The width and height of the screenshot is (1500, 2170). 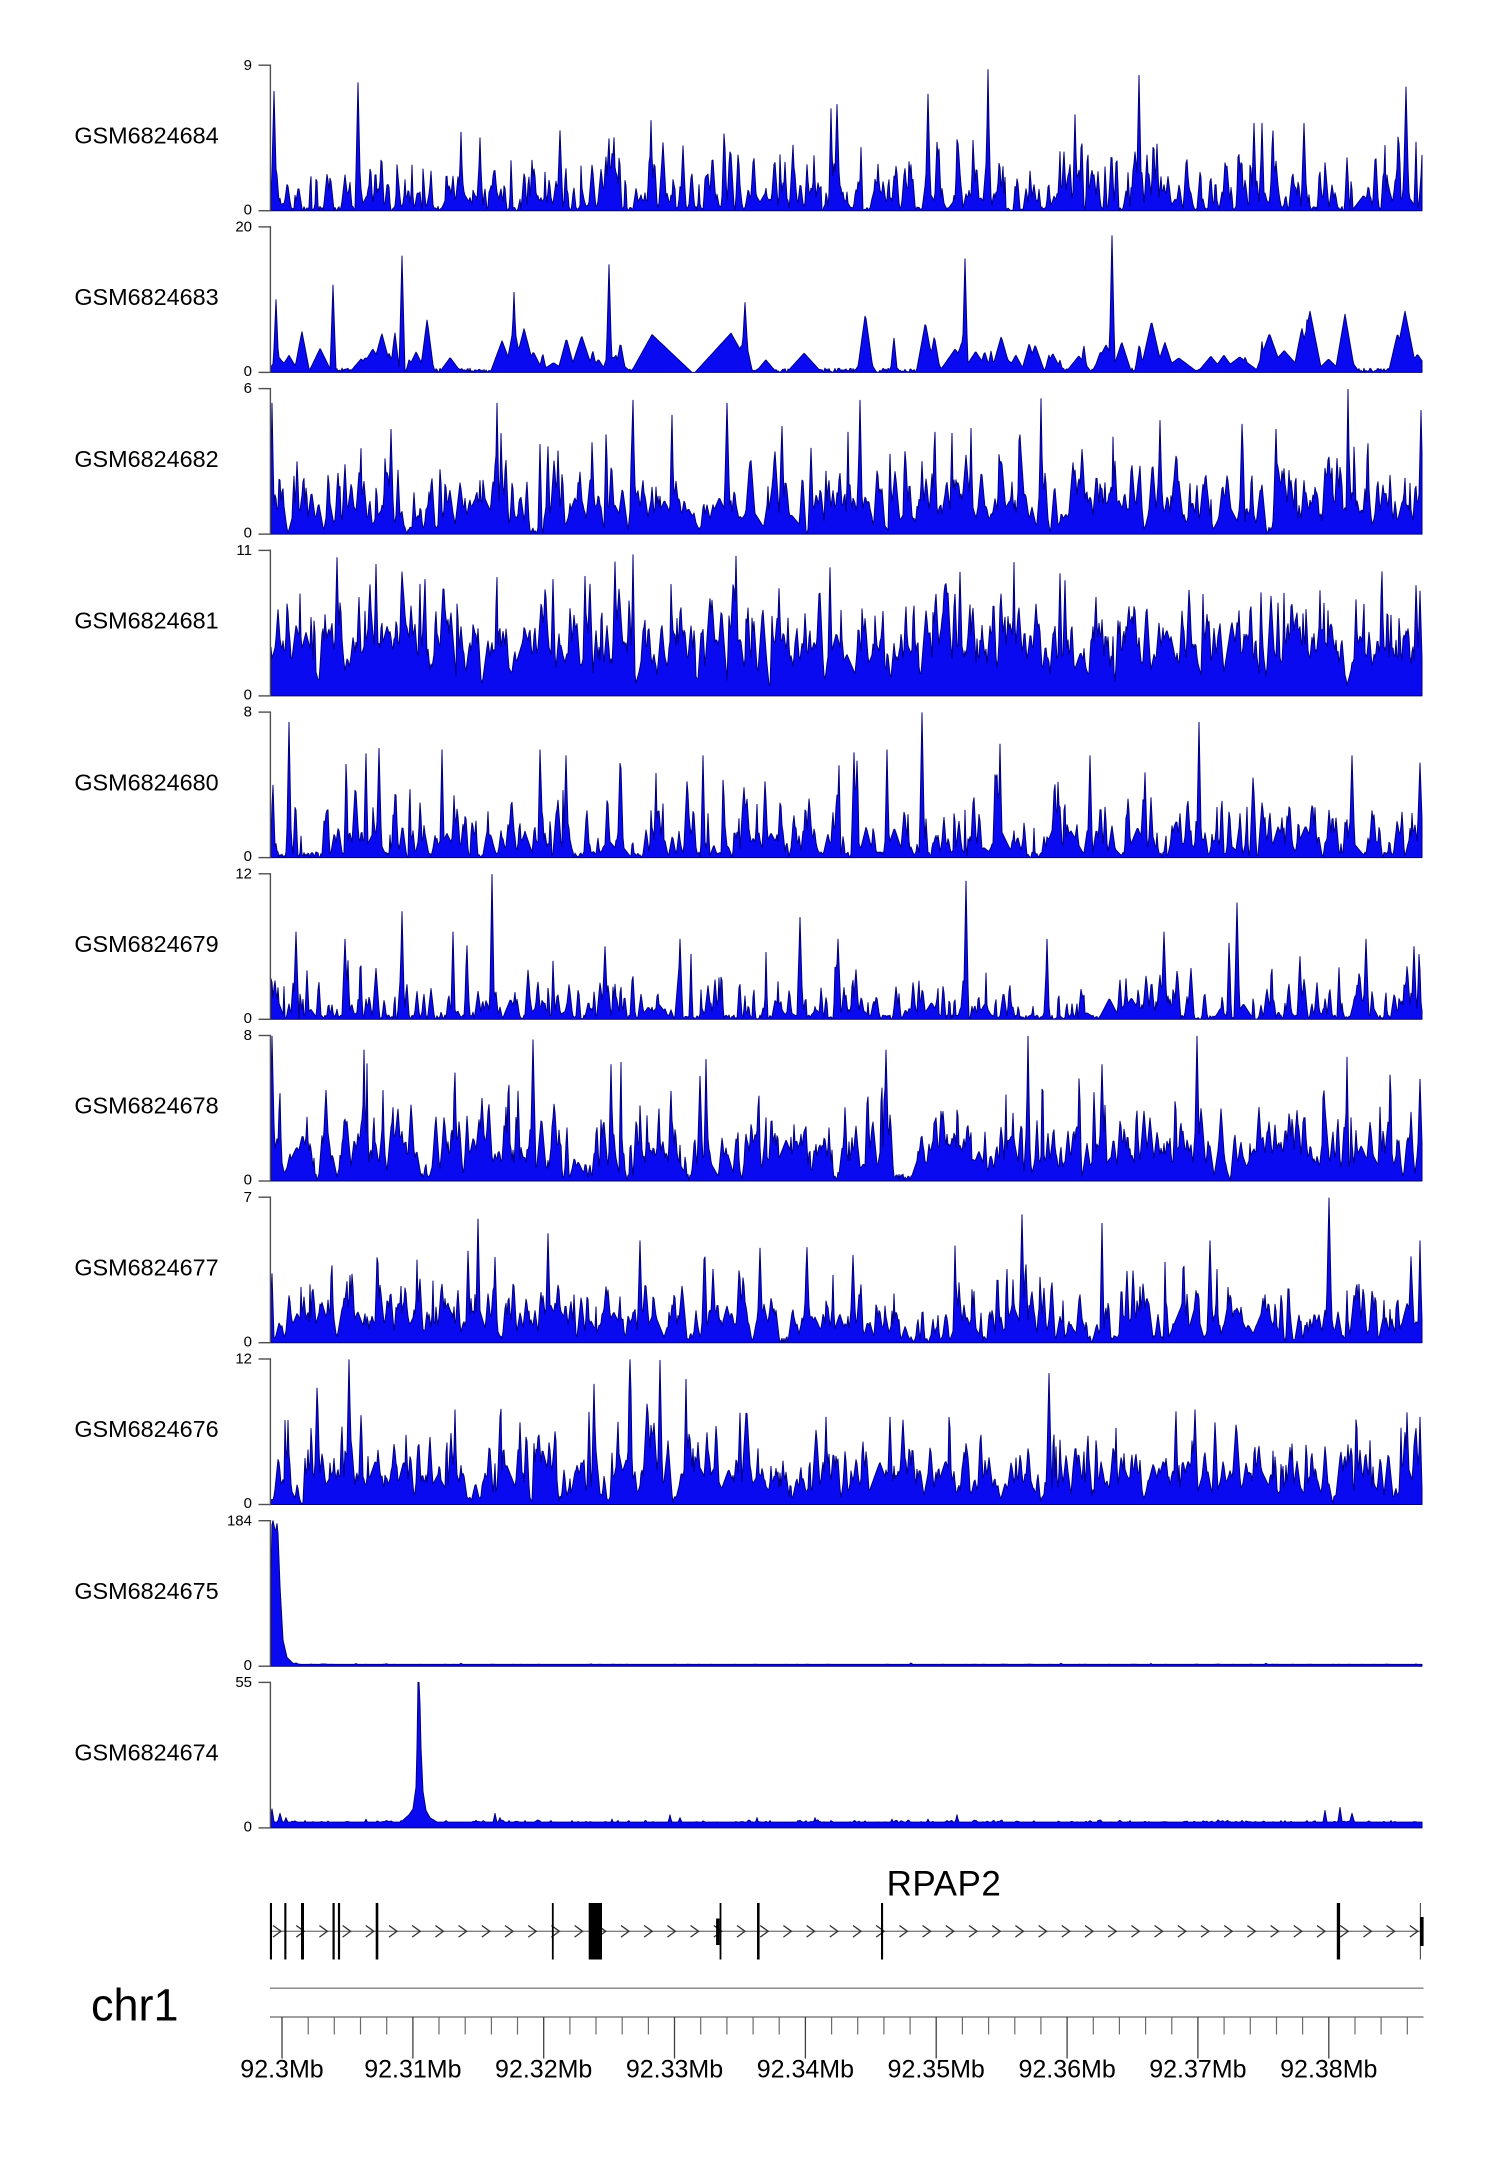 What do you see at coordinates (1328, 2070) in the screenshot?
I see `svg-text: 92.38Mb` at bounding box center [1328, 2070].